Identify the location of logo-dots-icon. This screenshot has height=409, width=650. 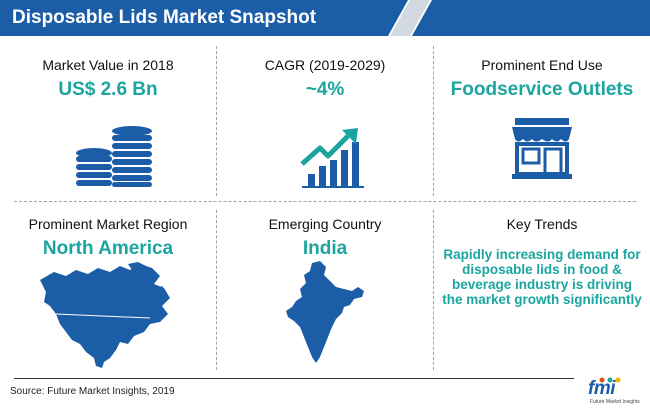
(610, 380).